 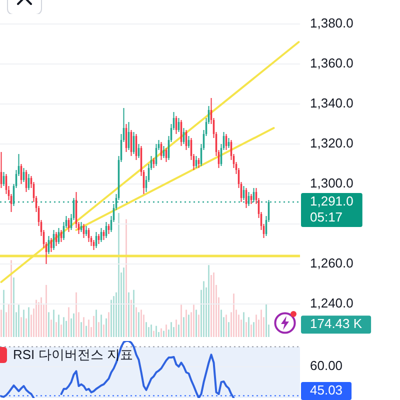 What do you see at coordinates (332, 103) in the screenshot?
I see `y-tick-label: 1,340.0` at bounding box center [332, 103].